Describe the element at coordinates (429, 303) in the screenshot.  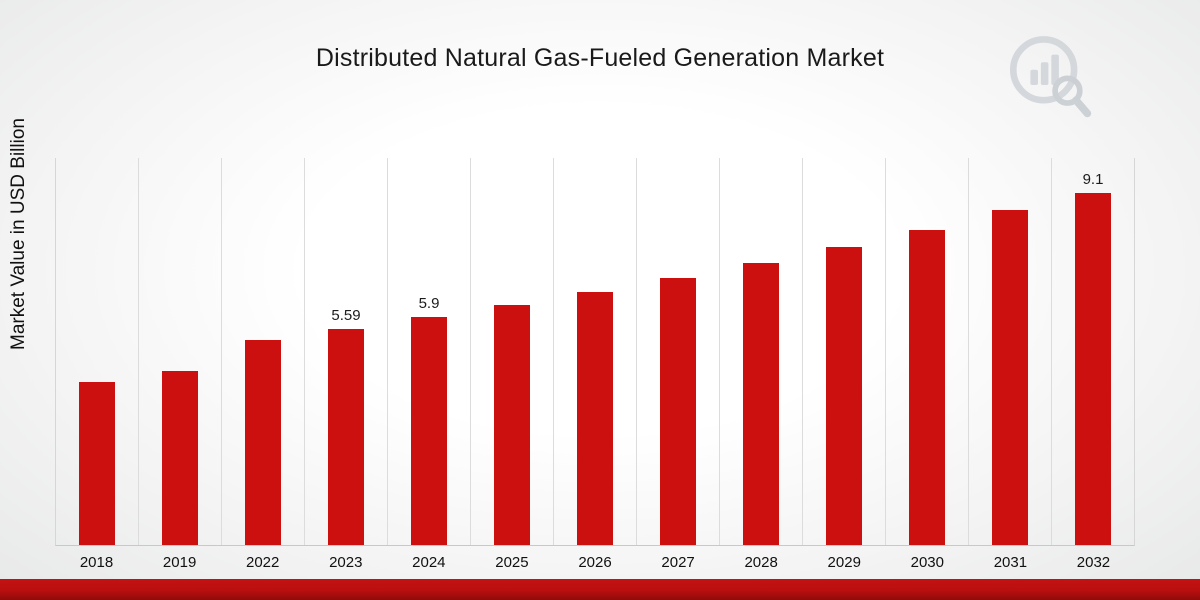
I see `bar-value-label: 5.9` at that location.